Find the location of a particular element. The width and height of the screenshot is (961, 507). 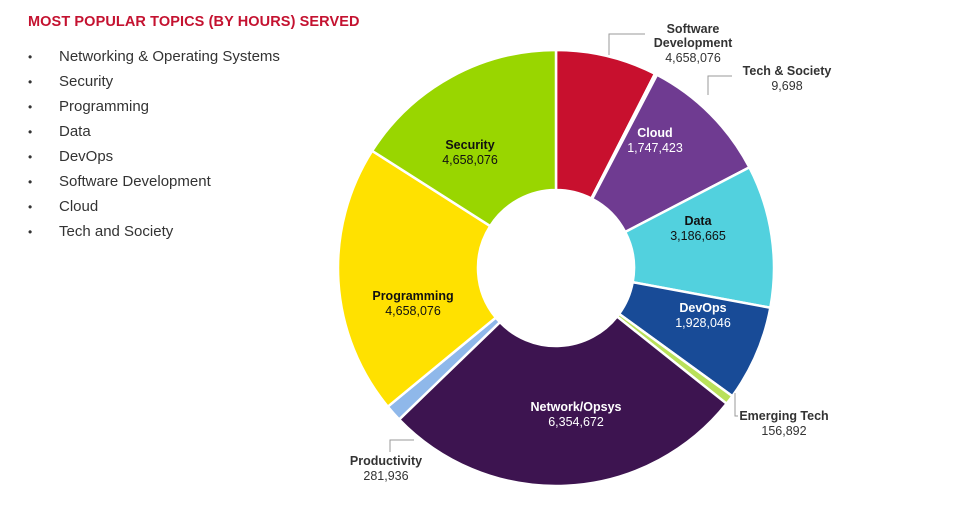

topic-label: DevOps is located at coordinates (86, 156).